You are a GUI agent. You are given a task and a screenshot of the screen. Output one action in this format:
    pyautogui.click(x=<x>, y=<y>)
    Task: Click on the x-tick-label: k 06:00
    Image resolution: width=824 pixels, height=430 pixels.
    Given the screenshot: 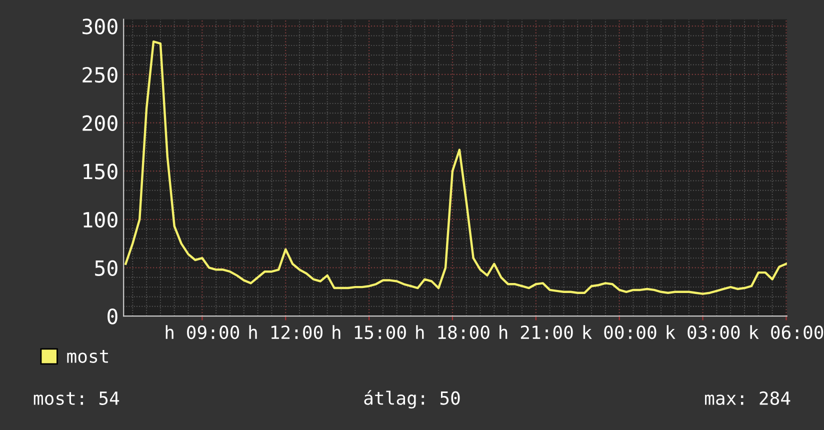 What is the action you would take?
    pyautogui.click(x=787, y=332)
    